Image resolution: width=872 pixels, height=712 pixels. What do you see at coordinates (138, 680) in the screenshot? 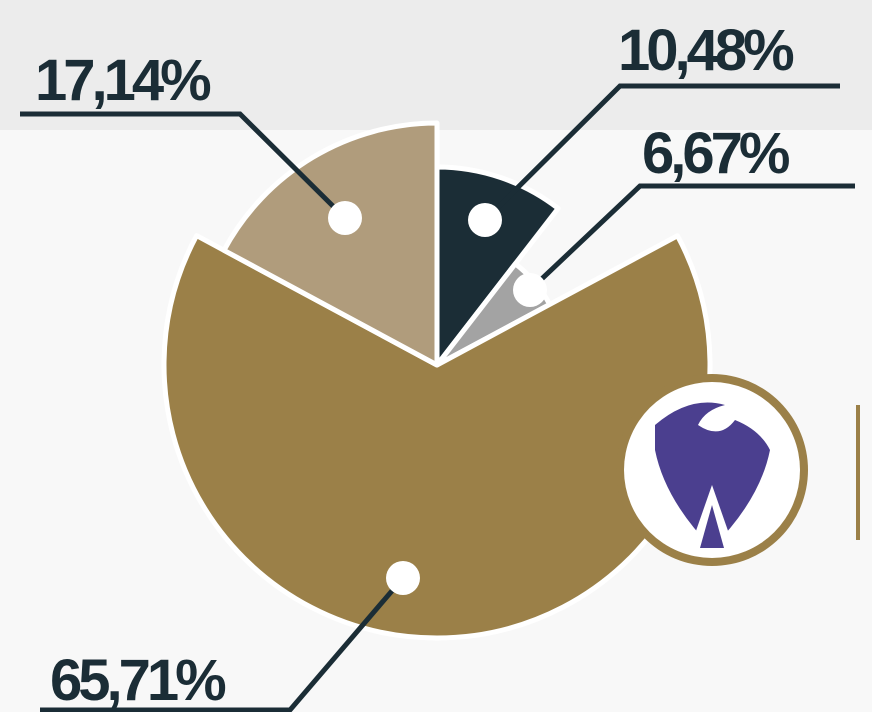
I see `value-label: 65,71%` at bounding box center [138, 680].